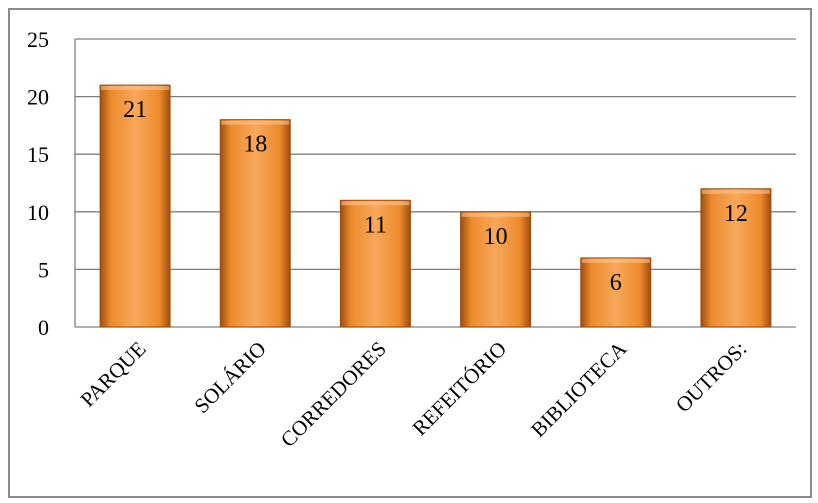  What do you see at coordinates (579, 389) in the screenshot?
I see `x-category-label: BIBLIOTECA` at bounding box center [579, 389].